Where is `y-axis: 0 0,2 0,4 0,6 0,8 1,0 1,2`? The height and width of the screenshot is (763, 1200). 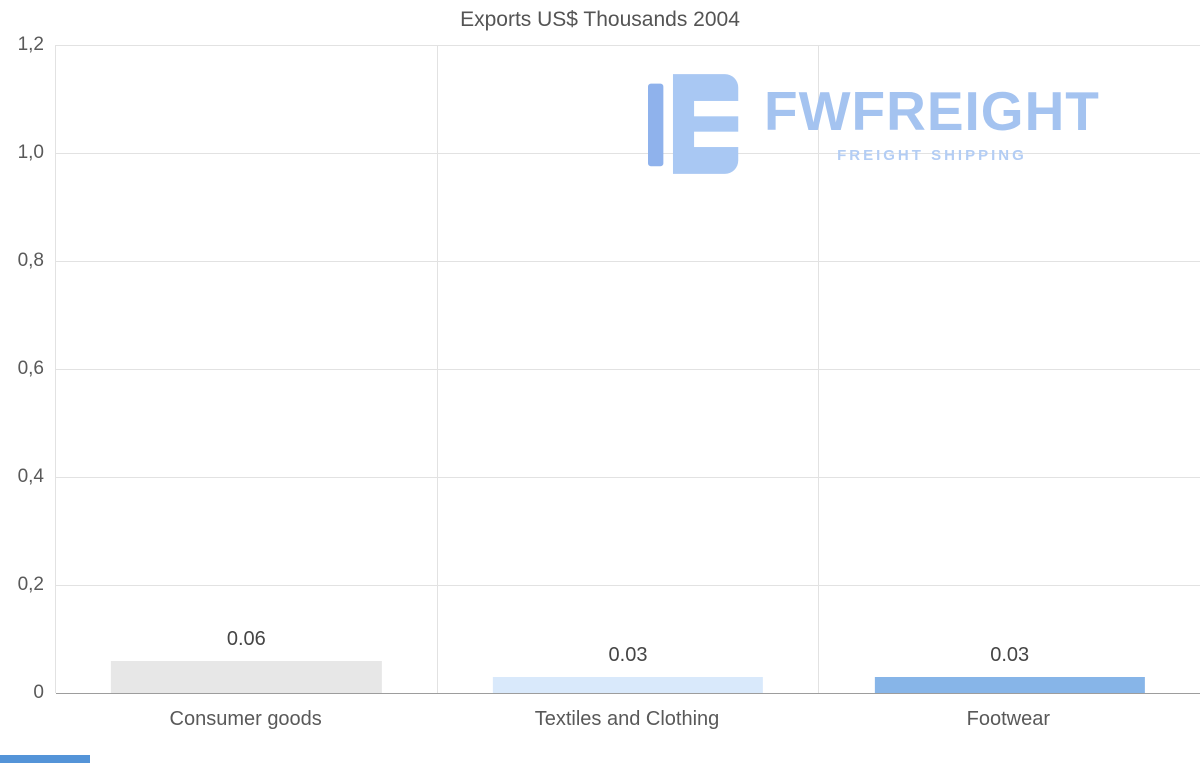 y-axis: 0 0,2 0,4 0,6 0,8 1,0 1,2 is located at coordinates (24, 368).